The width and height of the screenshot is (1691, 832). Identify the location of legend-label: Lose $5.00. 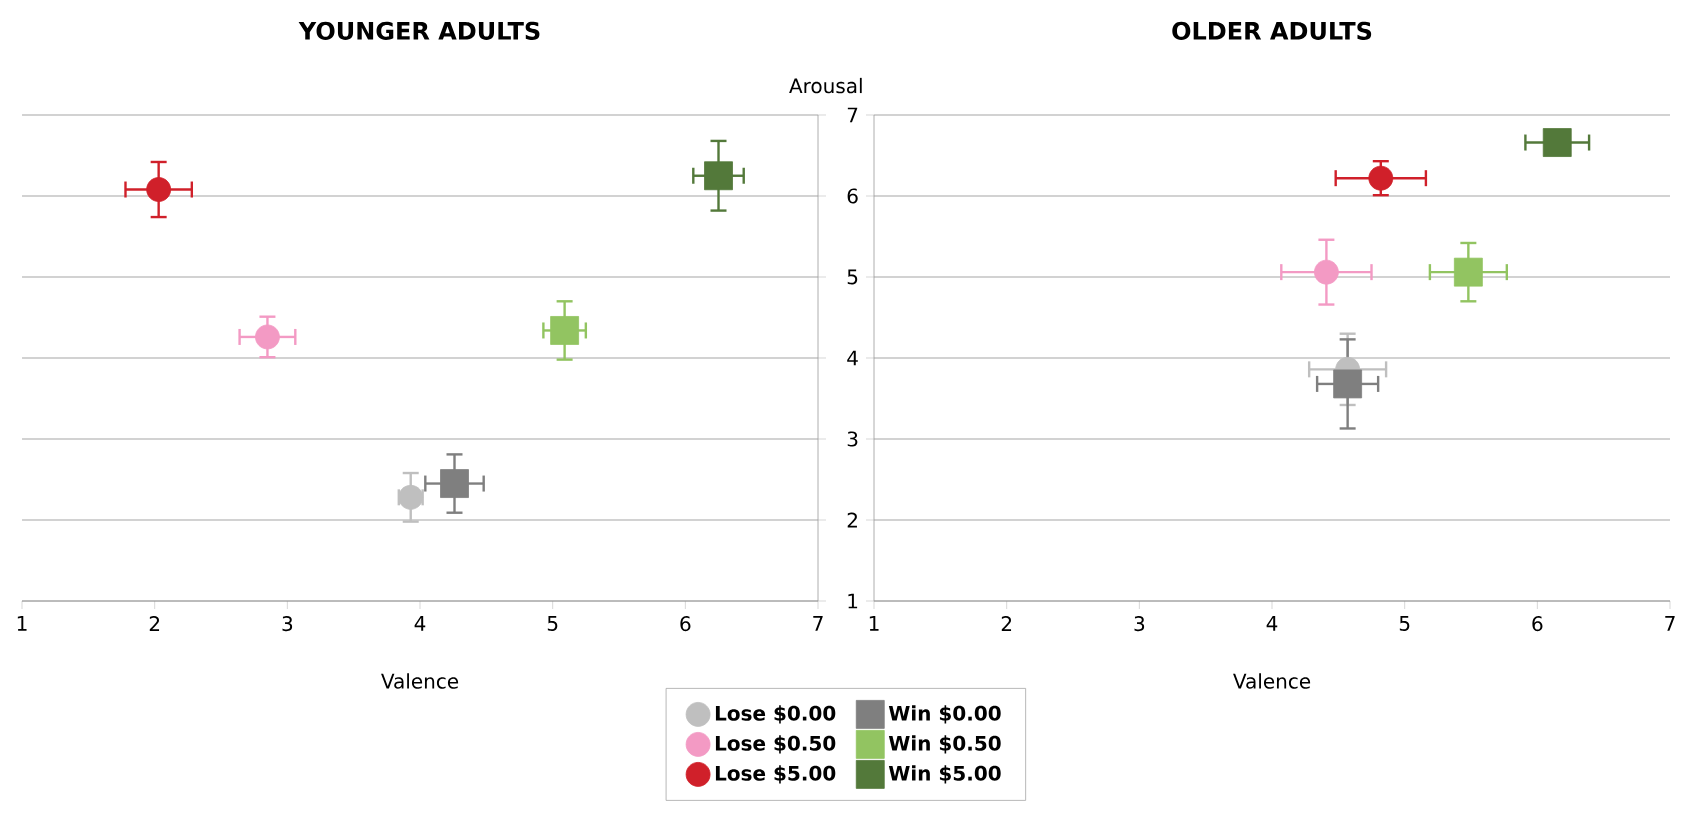
(775, 774).